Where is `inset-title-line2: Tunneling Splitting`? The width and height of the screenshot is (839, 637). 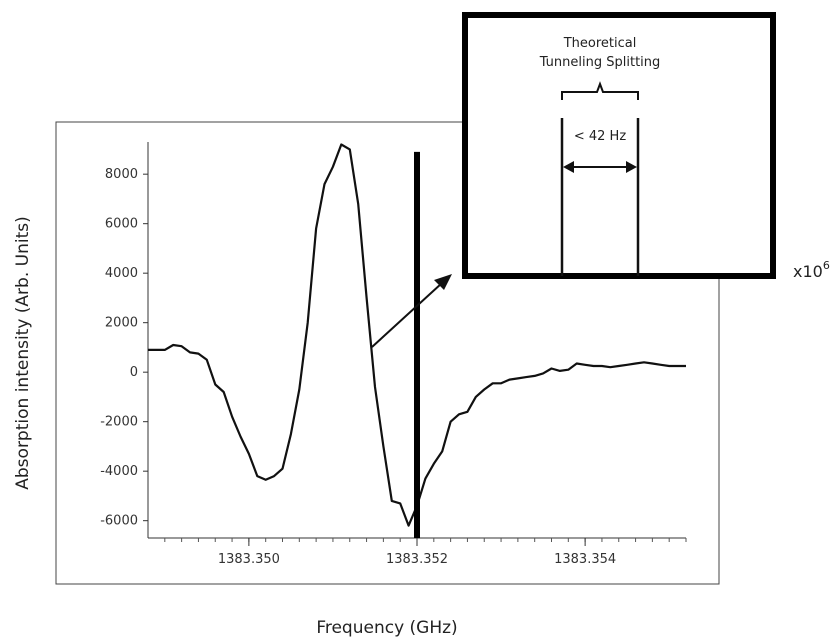
inset-title-line2: Tunneling Splitting is located at coordinates (600, 62).